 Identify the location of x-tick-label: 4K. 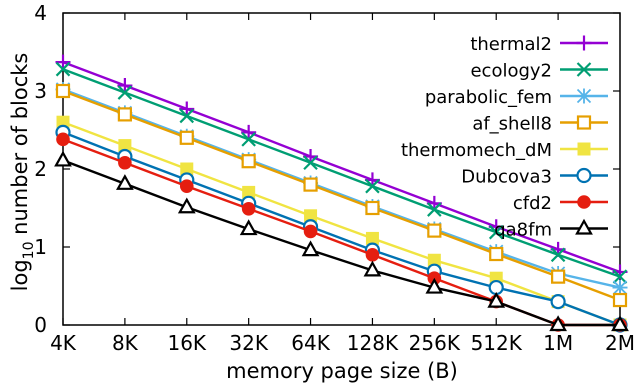
(63, 343).